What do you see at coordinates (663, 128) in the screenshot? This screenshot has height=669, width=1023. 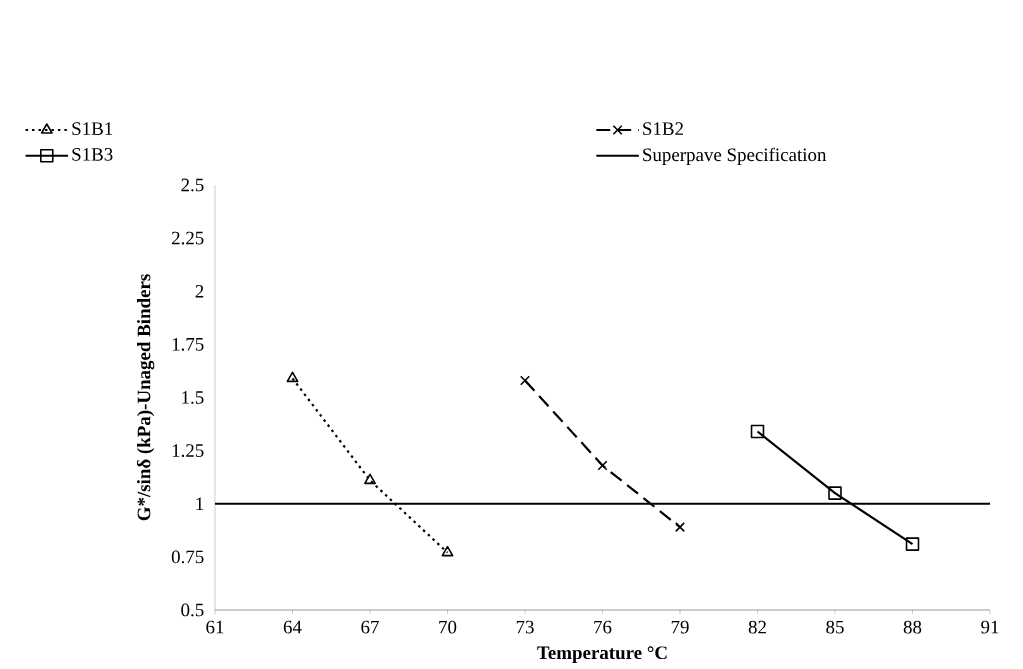 I see `legend-label: S1B2` at bounding box center [663, 128].